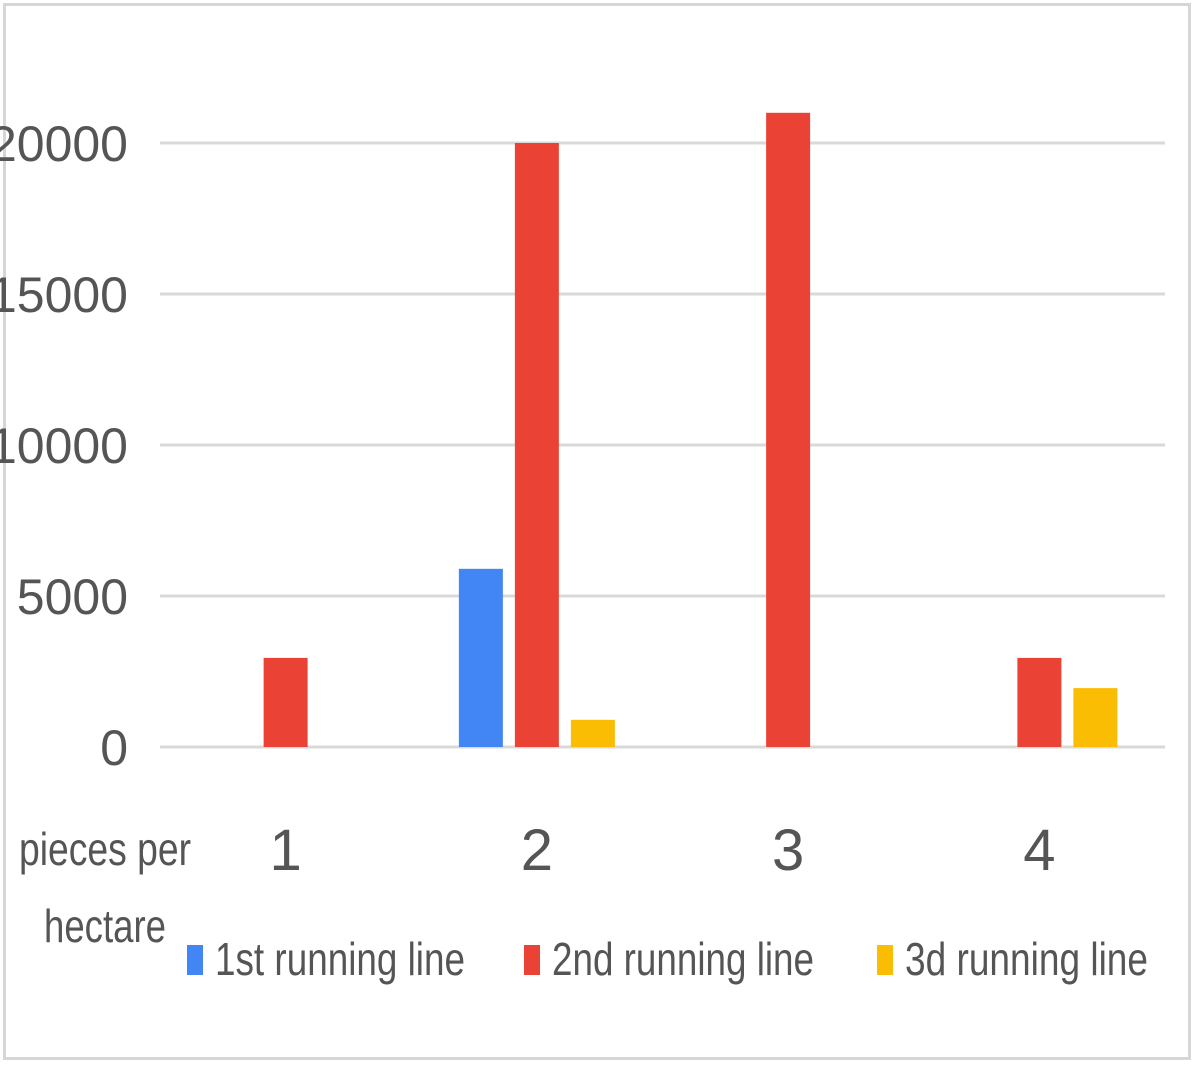 Image resolution: width=1200 pixels, height=1070 pixels. I want to click on legend-item: 2nd running line, so click(669, 959).